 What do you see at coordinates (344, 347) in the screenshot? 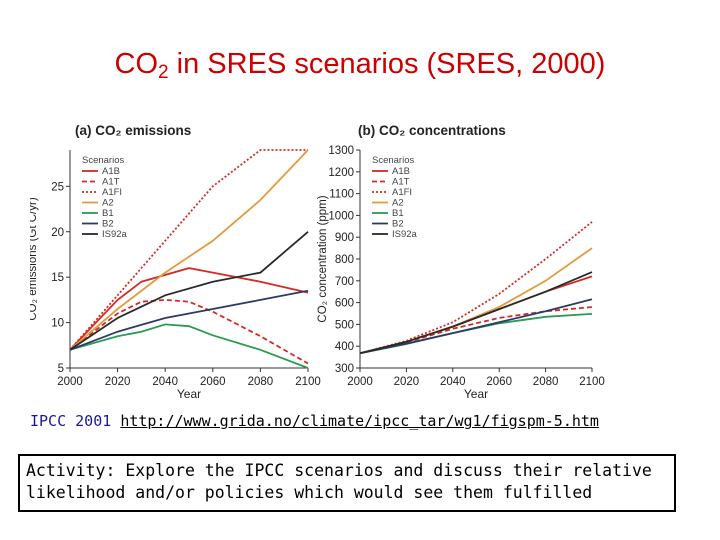
I see `y-tick-label: 400` at bounding box center [344, 347].